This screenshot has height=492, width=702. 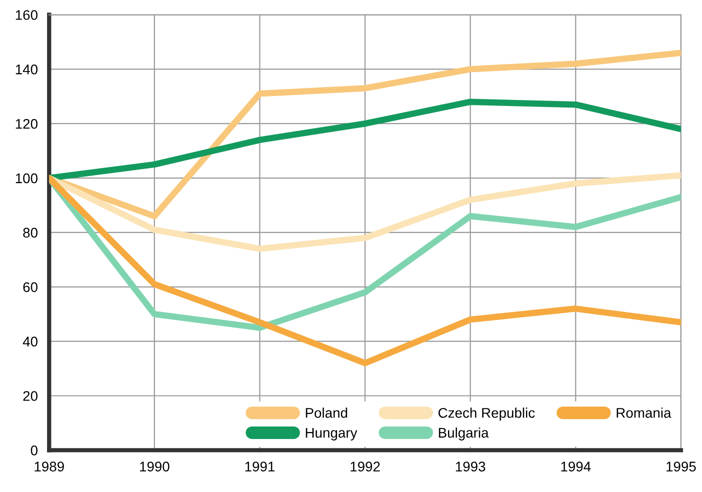 What do you see at coordinates (260, 467) in the screenshot?
I see `x-tick-label: 1991` at bounding box center [260, 467].